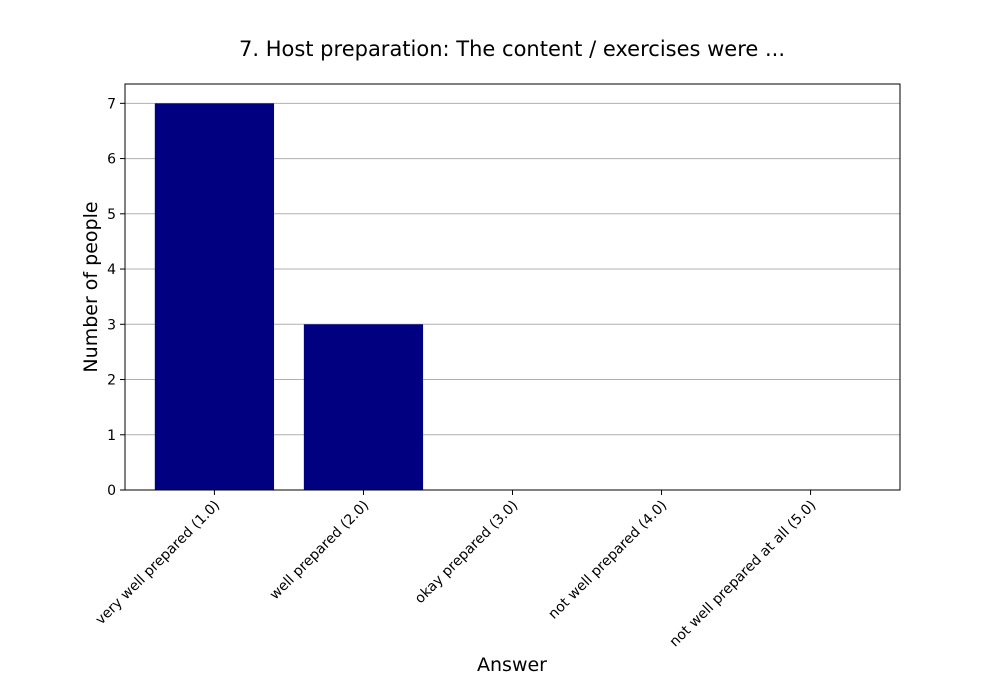 Image resolution: width=1000 pixels, height=700 pixels. Describe the element at coordinates (289, 296) in the screenshot. I see `bars` at that location.